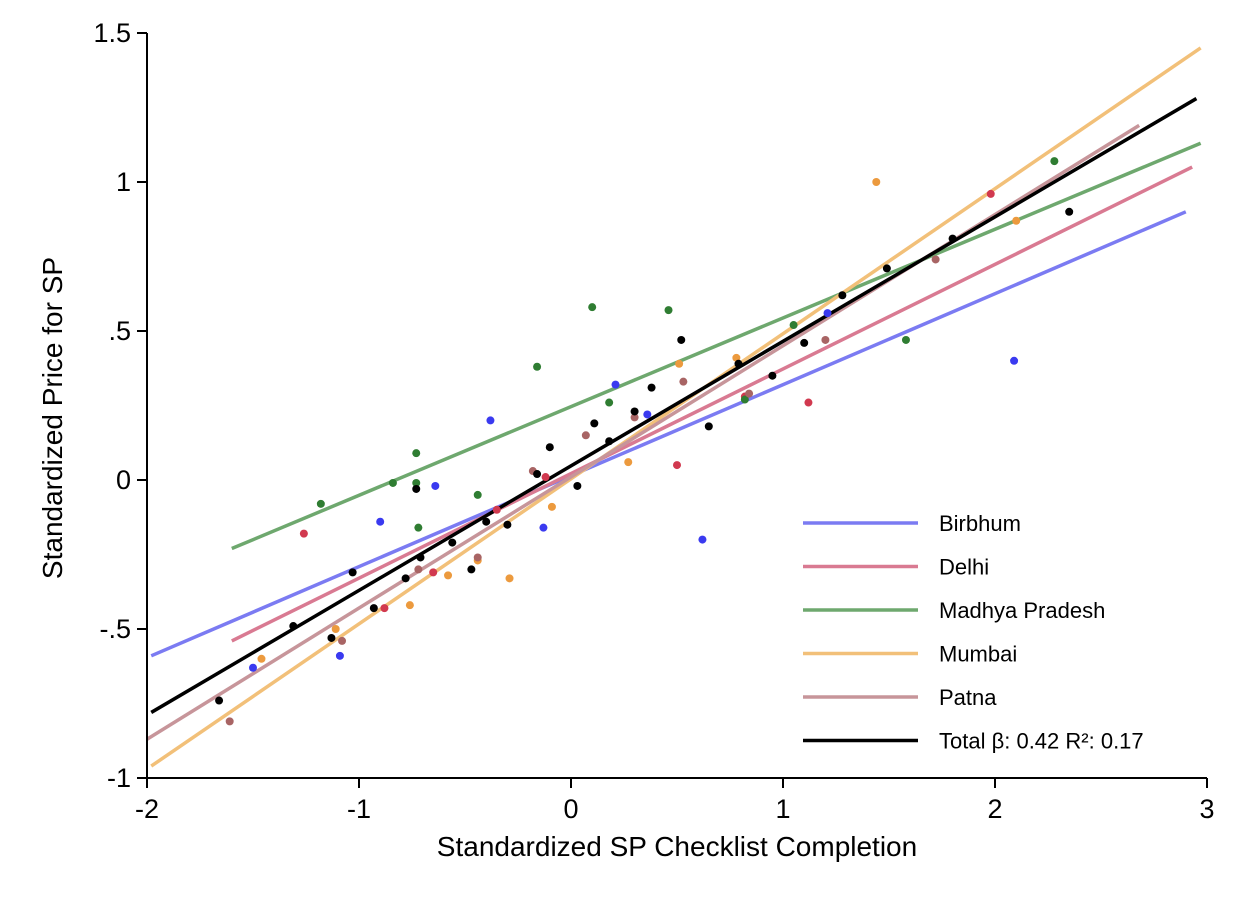 This screenshot has height=902, width=1240. Describe the element at coordinates (675, 801) in the screenshot. I see `x-axis-ticks: -2 -1 0 1 2 3` at that location.